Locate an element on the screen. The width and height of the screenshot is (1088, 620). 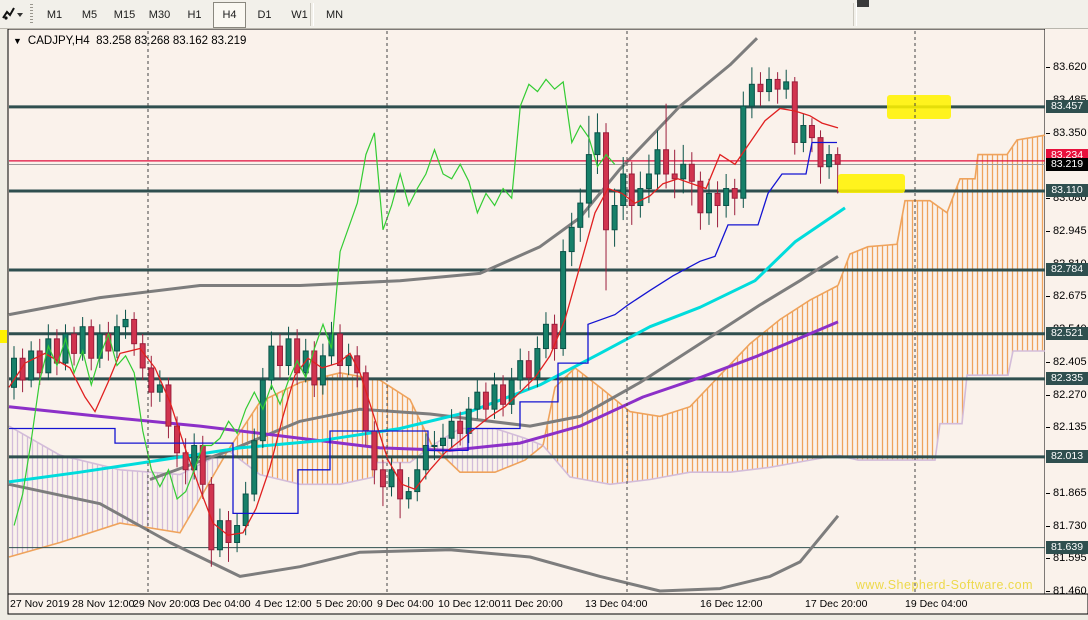
y-tick-label: 82.405 is located at coordinates (1070, 361).